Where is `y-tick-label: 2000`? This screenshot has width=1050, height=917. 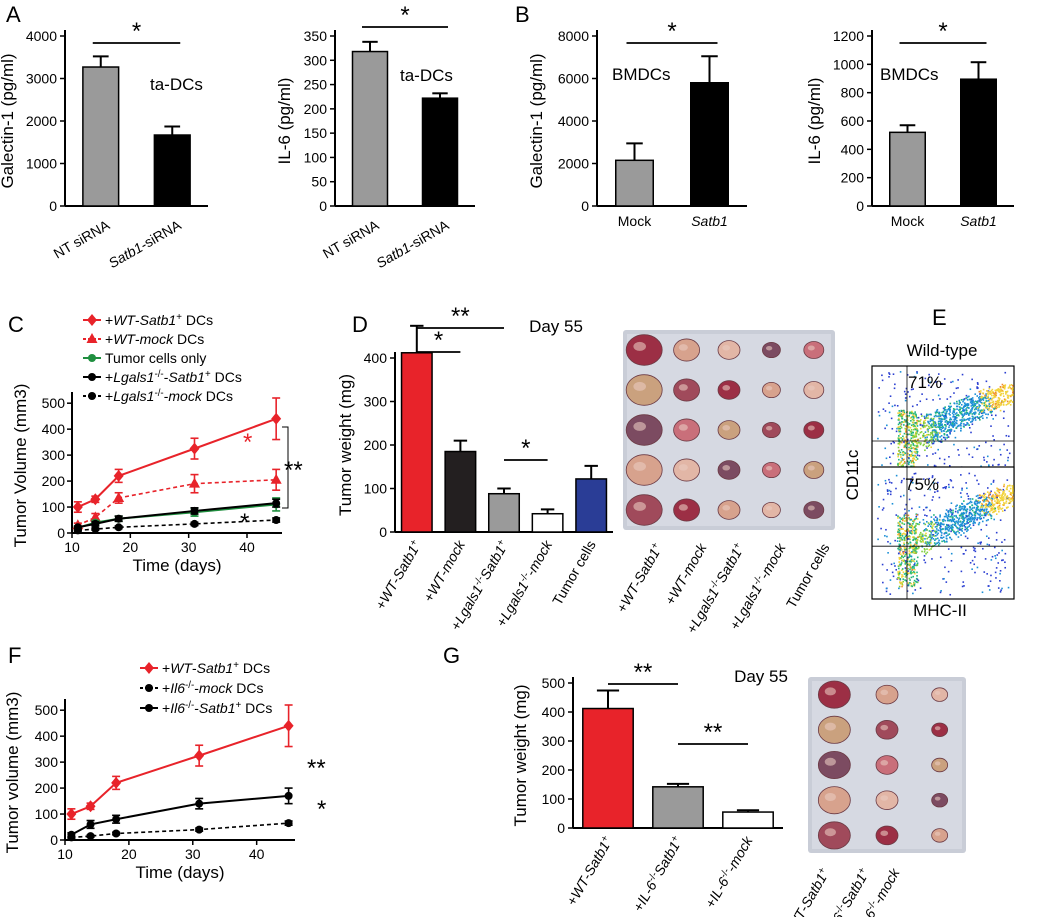 y-tick-label: 2000 is located at coordinates (573, 164).